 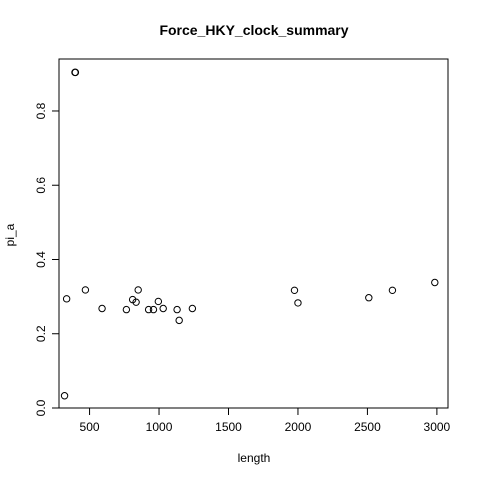 What do you see at coordinates (228, 427) in the screenshot?
I see `x-tick-label: 1500` at bounding box center [228, 427].